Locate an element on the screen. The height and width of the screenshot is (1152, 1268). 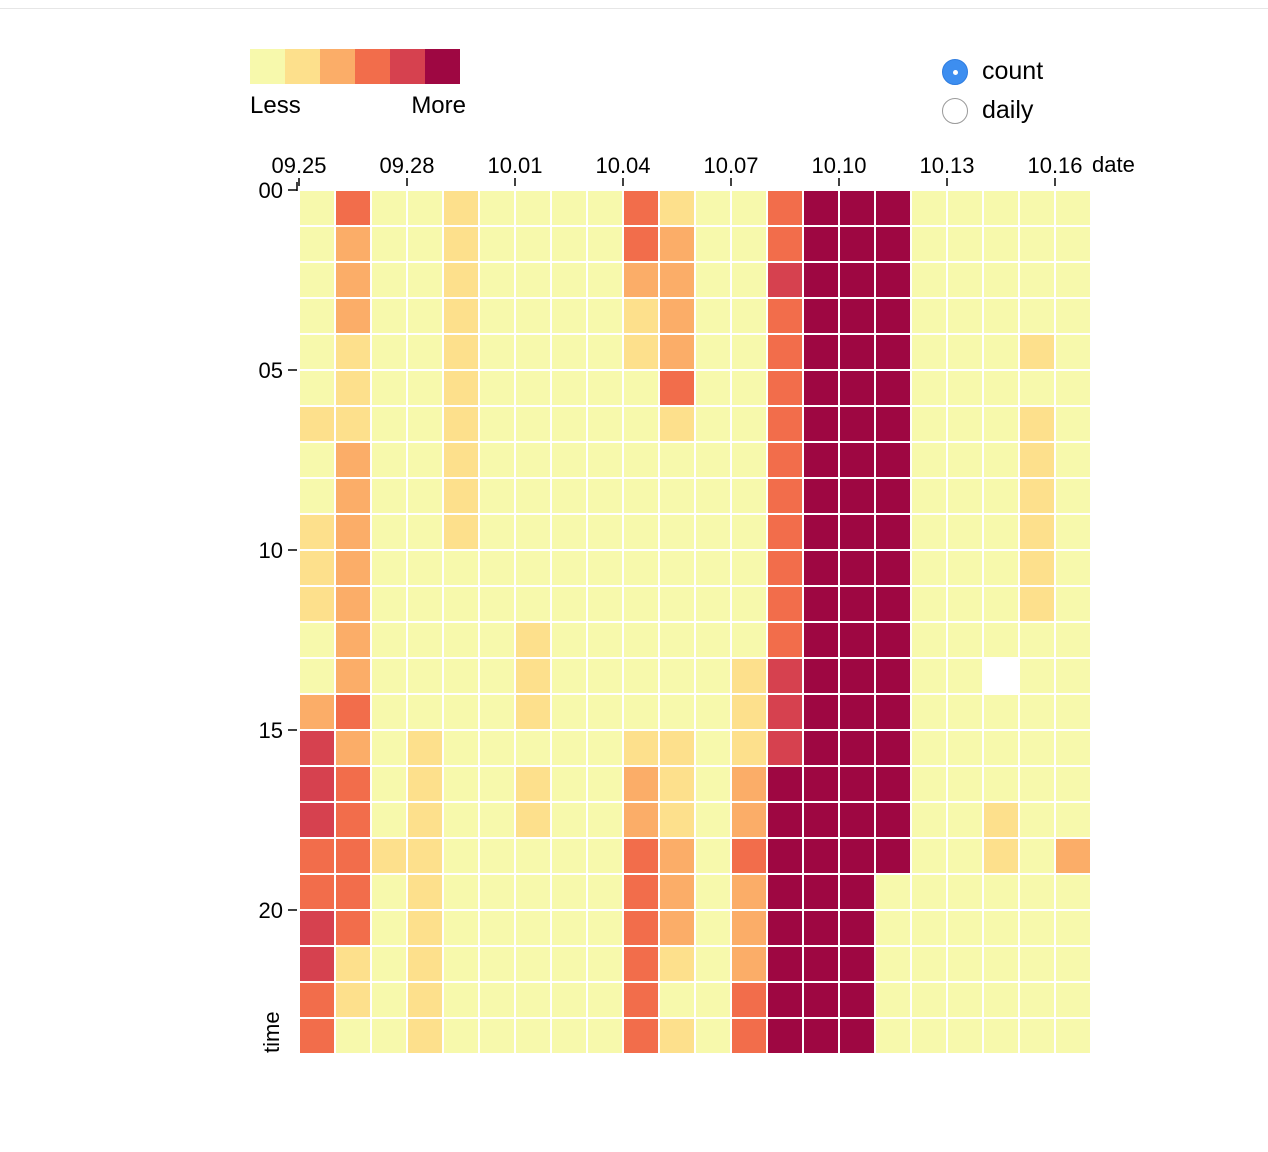
radio-option-daily: daily is located at coordinates (991, 110).